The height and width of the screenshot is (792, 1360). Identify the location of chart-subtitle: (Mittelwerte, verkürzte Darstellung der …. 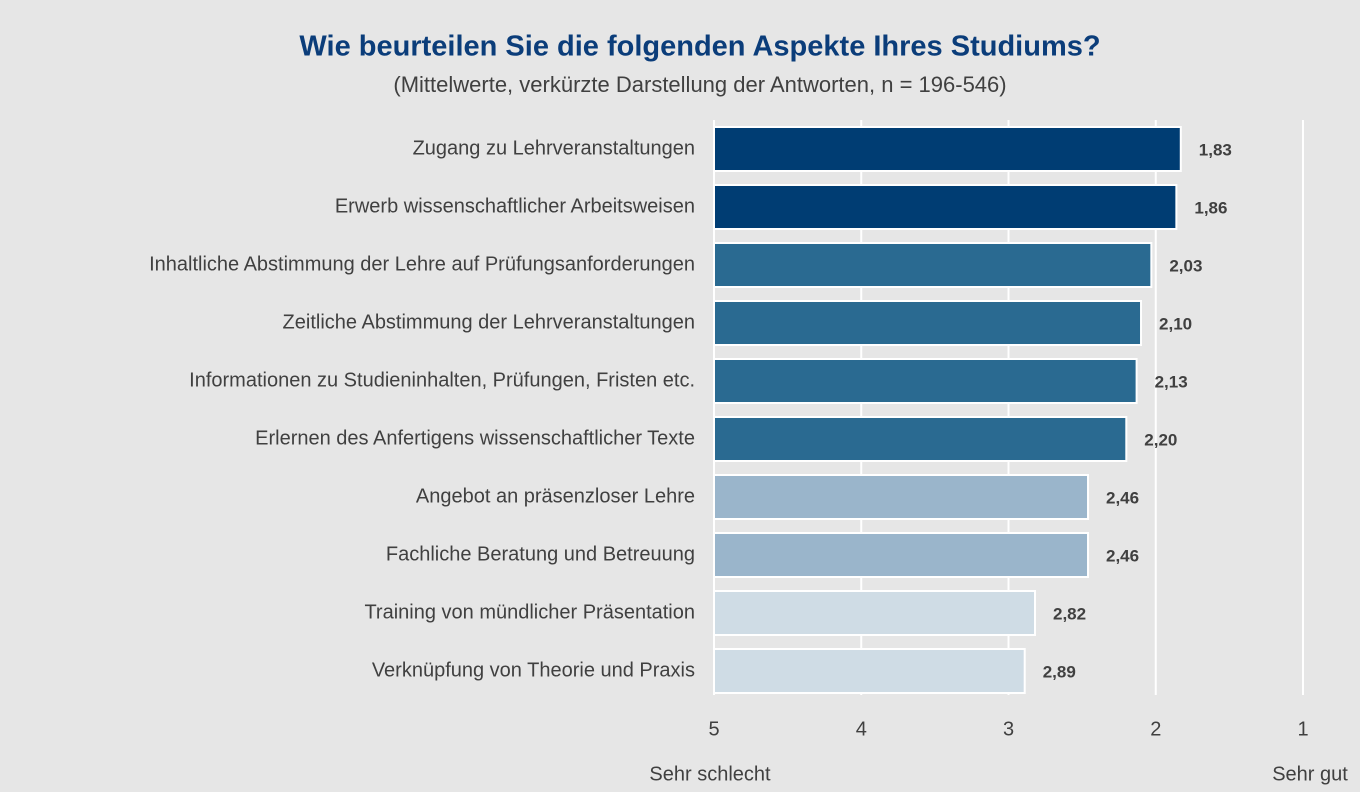
(699, 84).